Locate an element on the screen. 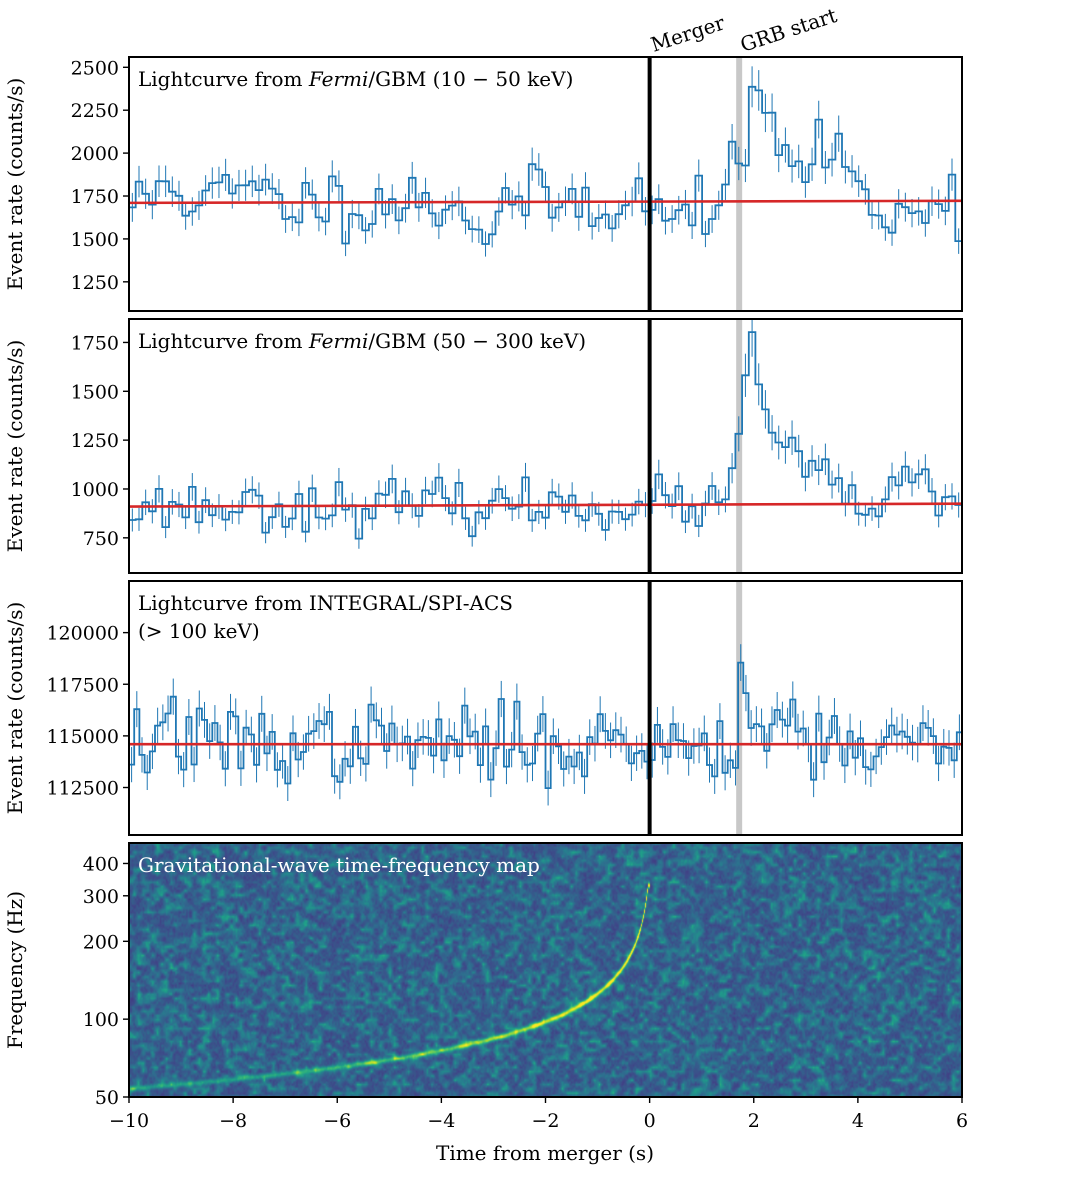  x-axis-ticks: −10 −8 −6 −4 −2 0 2 4 6 is located at coordinates (538, 1114).